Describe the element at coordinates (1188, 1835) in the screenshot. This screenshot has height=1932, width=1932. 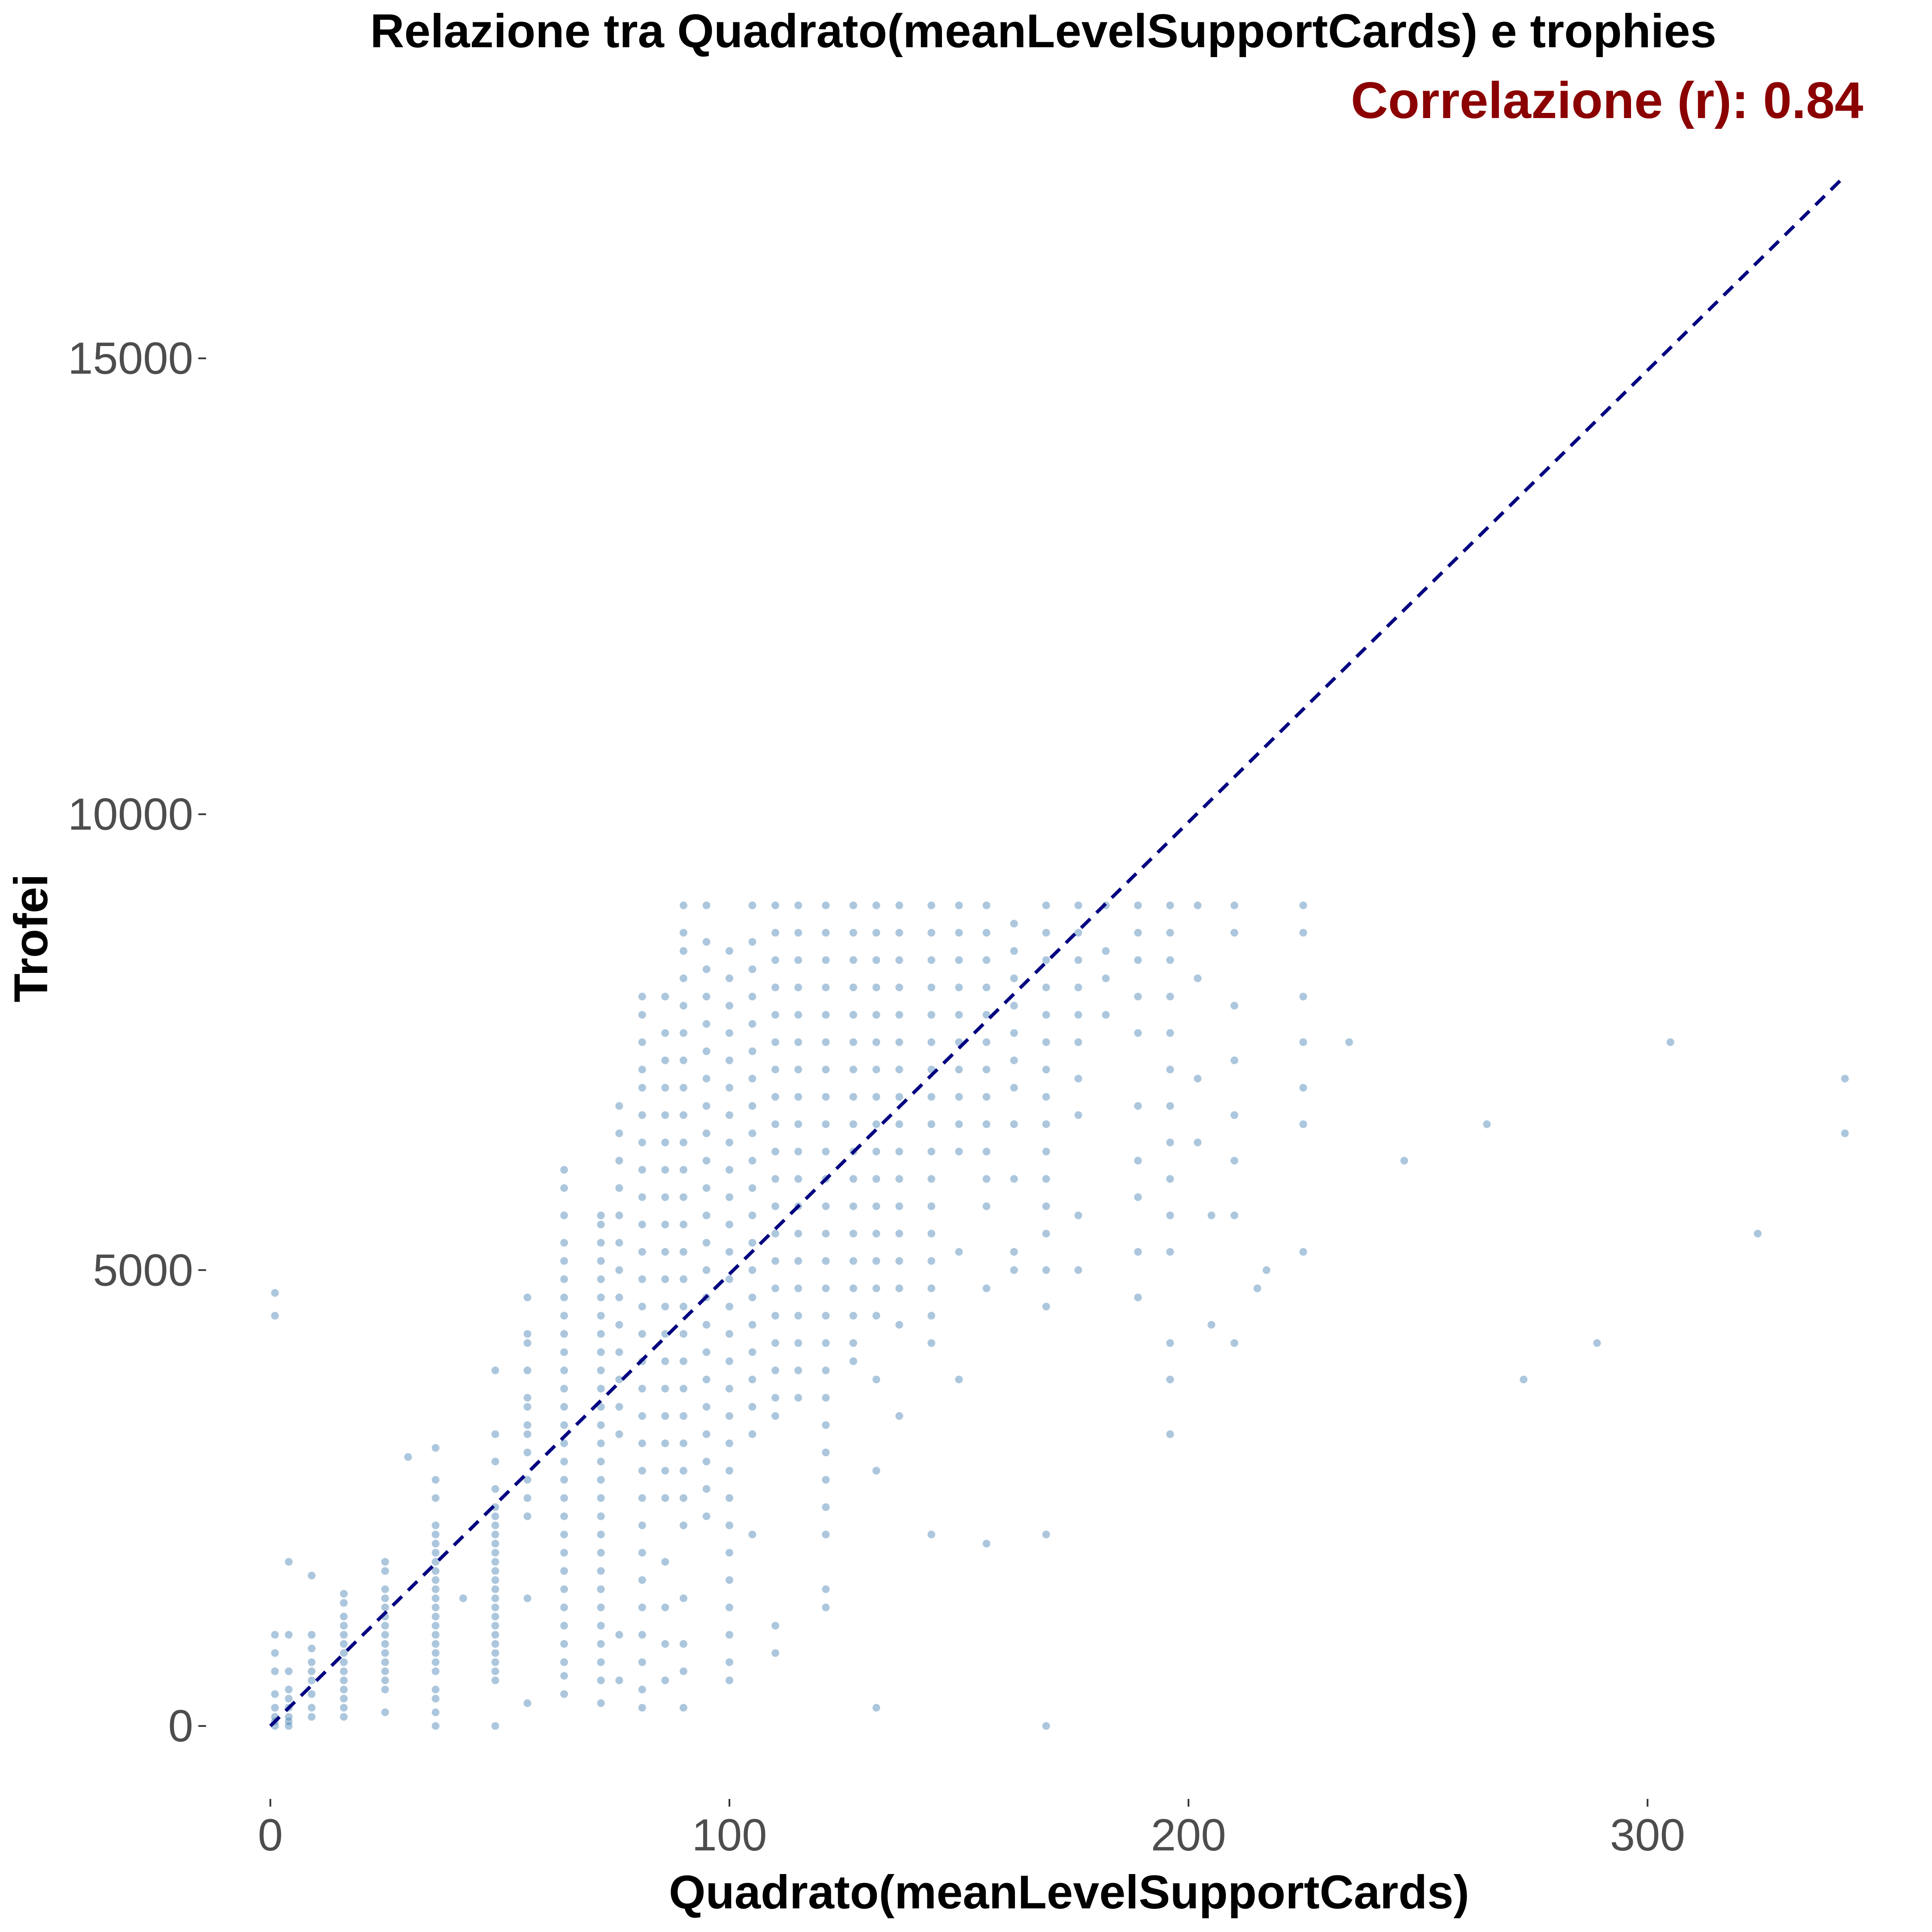
I see `x-tick-label: 200` at that location.